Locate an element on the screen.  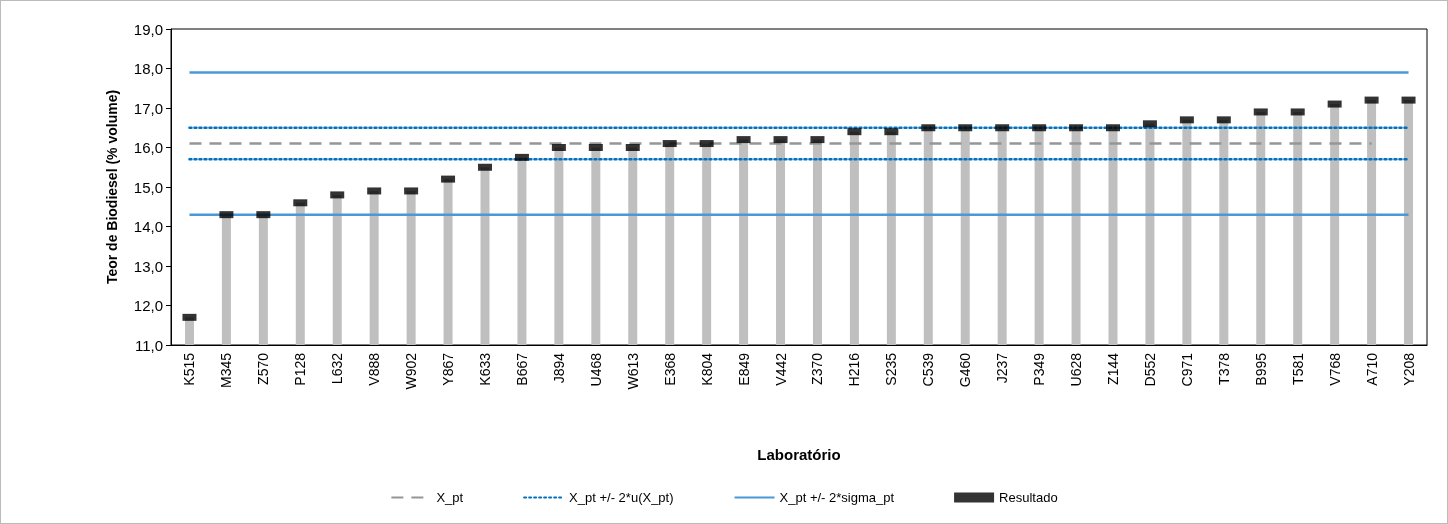
x-tick-label: U468 is located at coordinates (595, 369).